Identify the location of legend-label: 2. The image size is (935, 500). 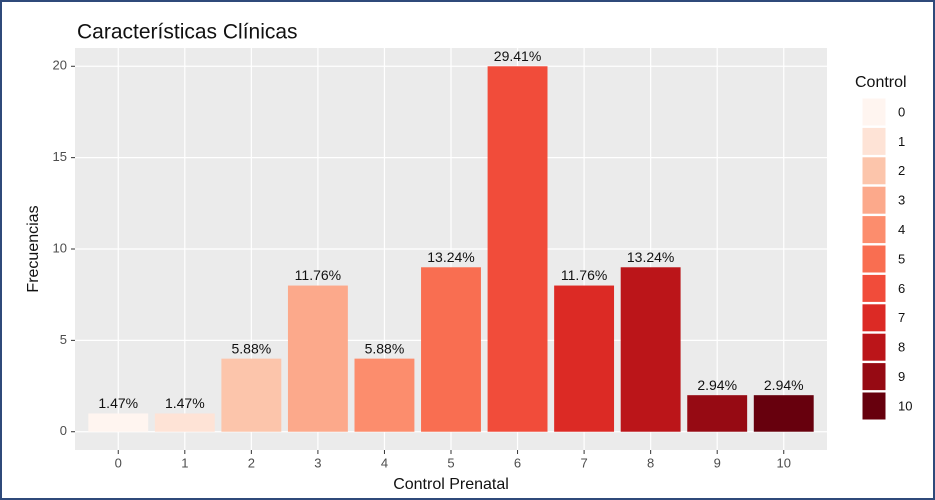
(901, 170).